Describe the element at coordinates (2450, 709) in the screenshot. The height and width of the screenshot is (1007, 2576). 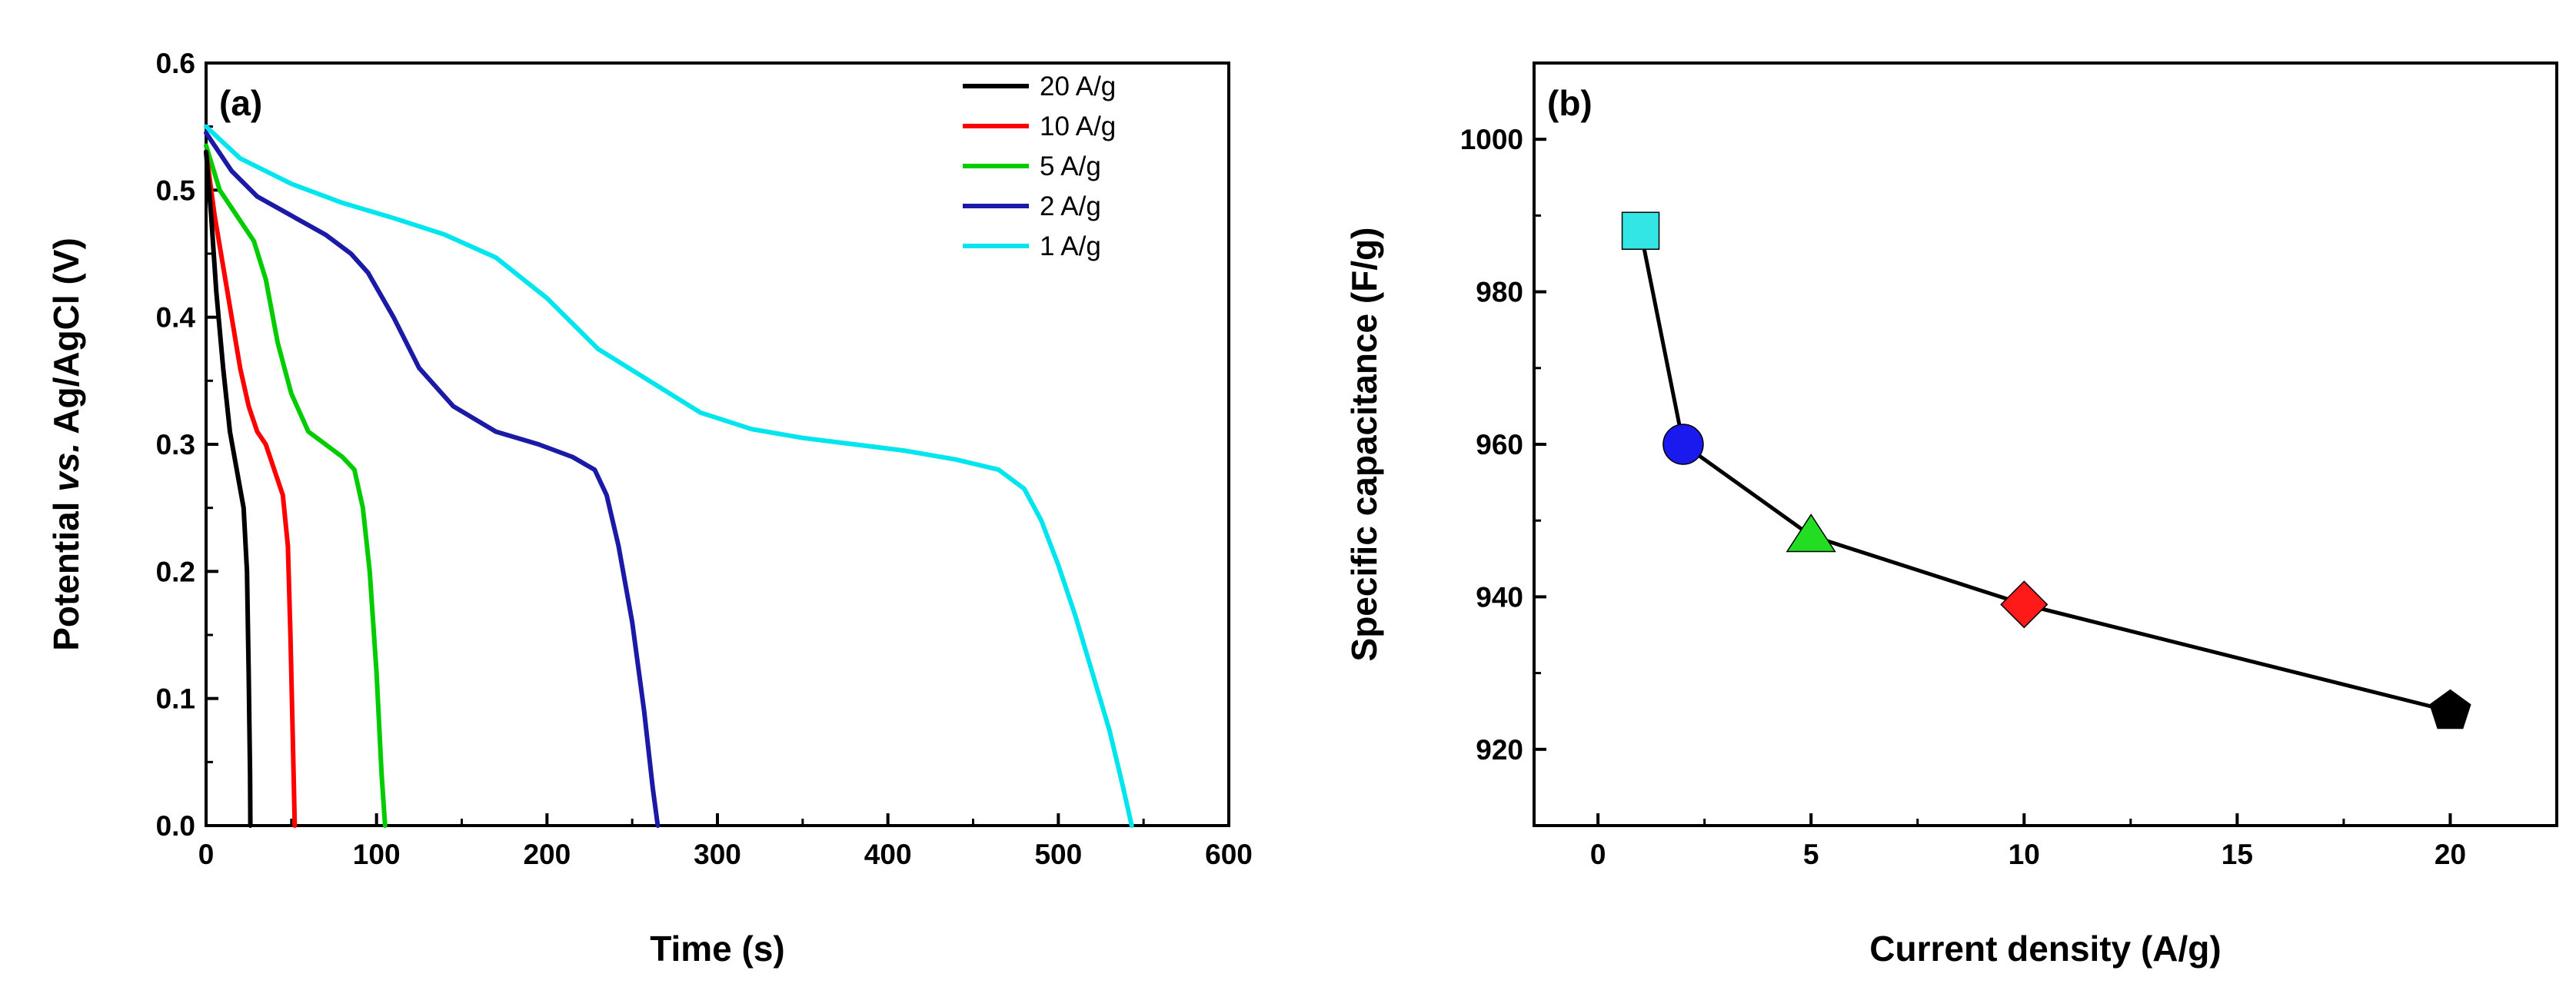
I see `data-point-pentagon` at that location.